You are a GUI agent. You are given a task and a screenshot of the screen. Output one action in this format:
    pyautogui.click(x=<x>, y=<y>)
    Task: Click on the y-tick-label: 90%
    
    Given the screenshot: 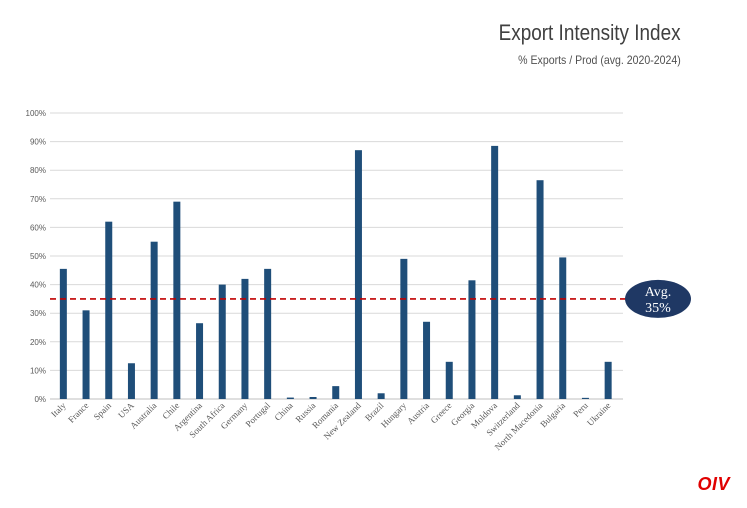 What is the action you would take?
    pyautogui.click(x=38, y=142)
    